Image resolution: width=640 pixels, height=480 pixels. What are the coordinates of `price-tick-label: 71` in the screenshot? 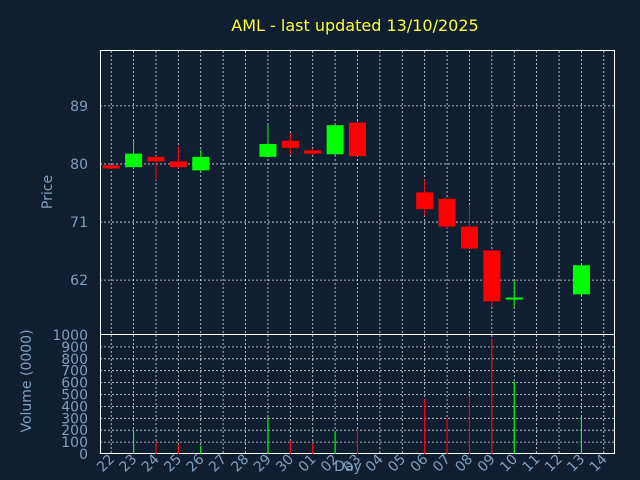 It's located at (79, 223).